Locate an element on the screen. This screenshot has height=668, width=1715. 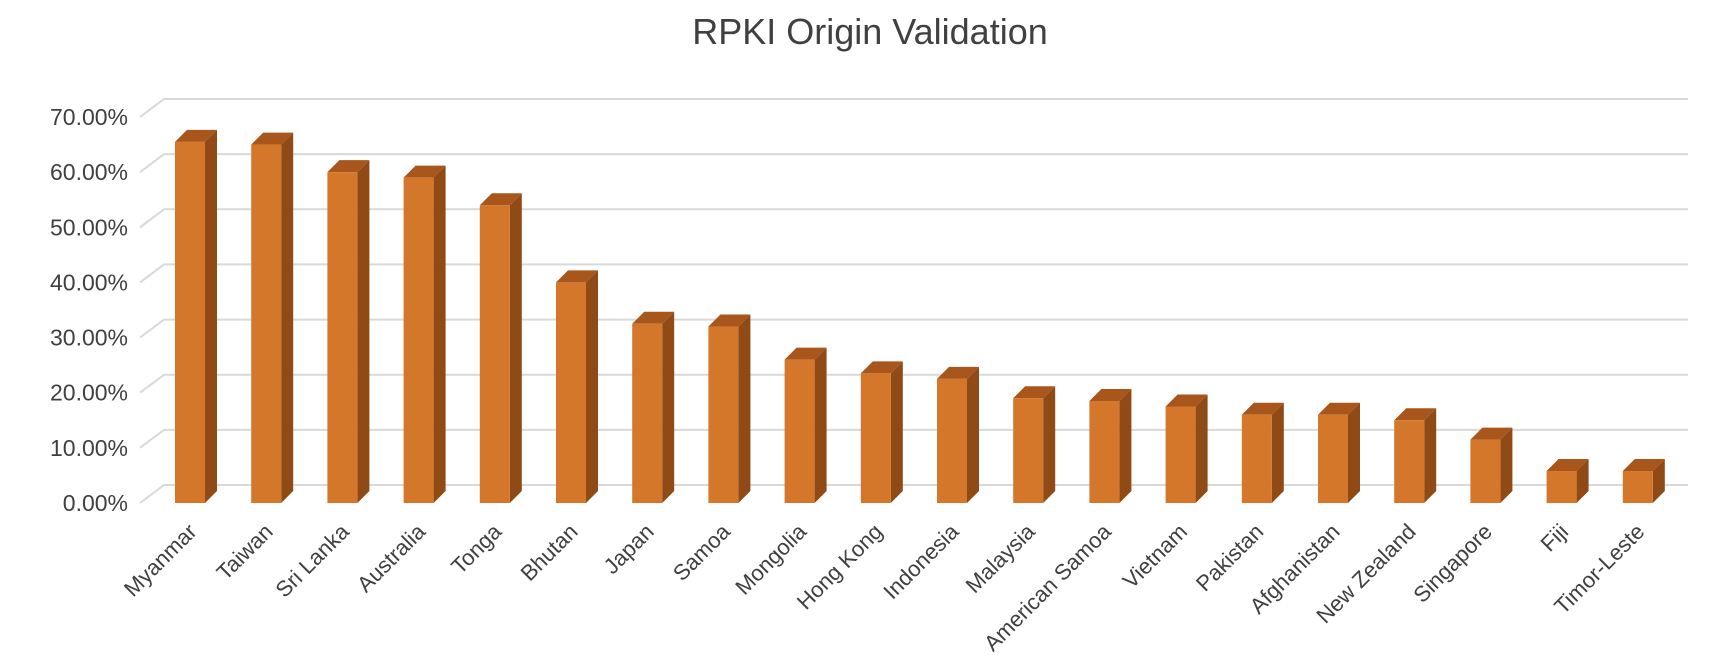
y-tick-label: 70.00% is located at coordinates (89, 117).